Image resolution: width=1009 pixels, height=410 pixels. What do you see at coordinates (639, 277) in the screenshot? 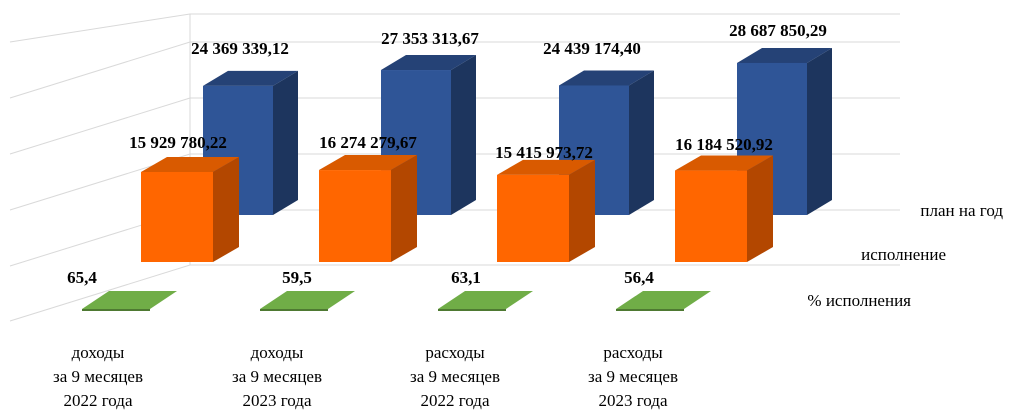
I see `data-label-percent: 56,4` at bounding box center [639, 277].